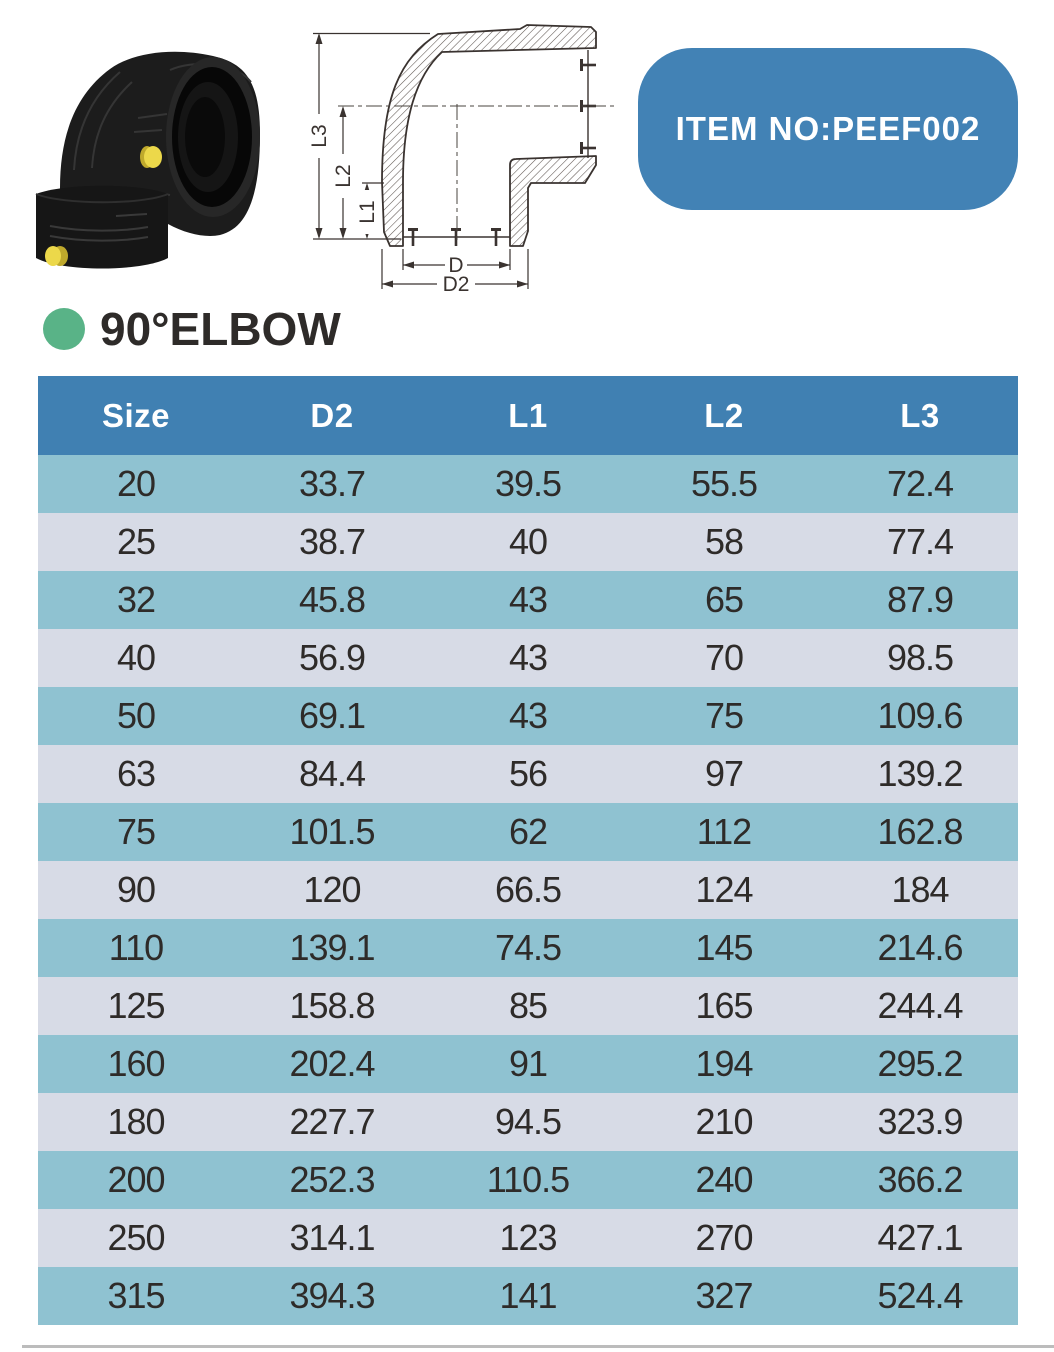 The image size is (1054, 1352). Describe the element at coordinates (64, 329) in the screenshot. I see `green-dot-icon` at that location.